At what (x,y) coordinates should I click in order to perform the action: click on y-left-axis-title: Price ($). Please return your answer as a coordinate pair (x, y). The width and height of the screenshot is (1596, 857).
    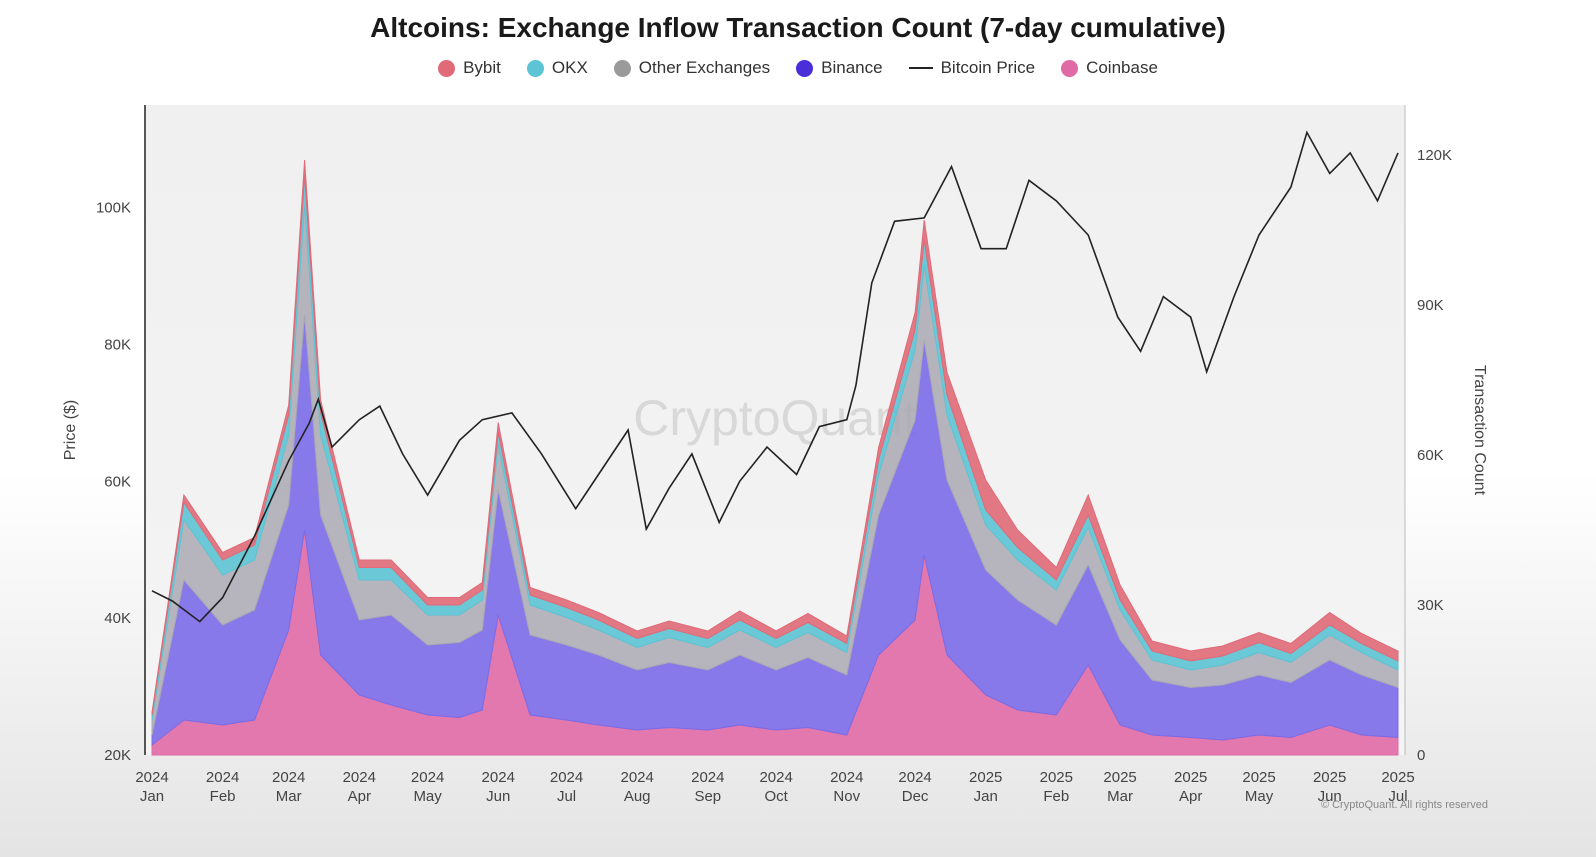
    Looking at the image, I should click on (70, 430).